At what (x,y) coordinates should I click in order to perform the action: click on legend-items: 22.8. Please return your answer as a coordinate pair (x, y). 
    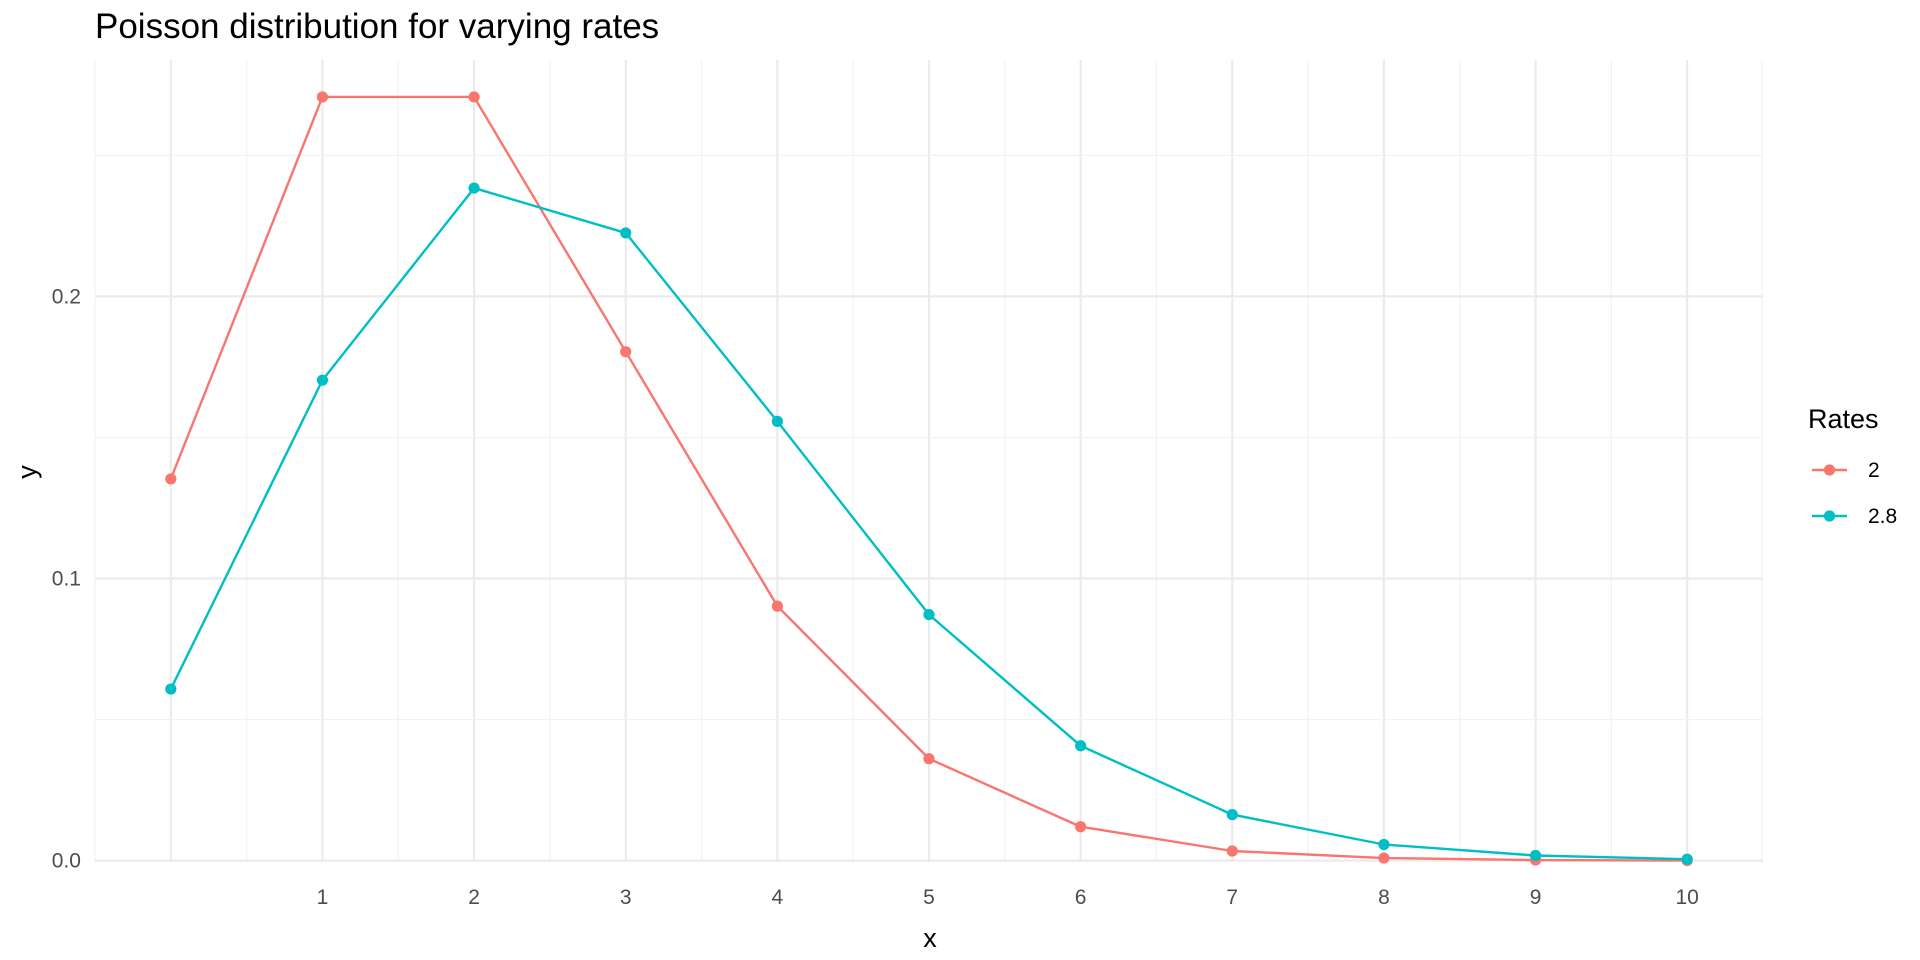
    Looking at the image, I should click on (1854, 493).